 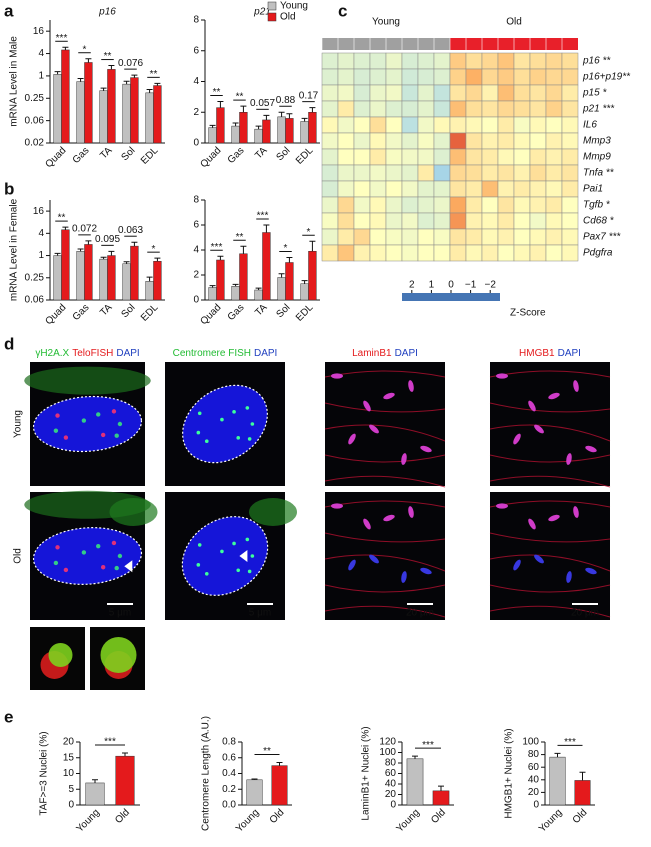 What do you see at coordinates (391, 784) in the screenshot?
I see `y-tick-label: 40` at bounding box center [391, 784].